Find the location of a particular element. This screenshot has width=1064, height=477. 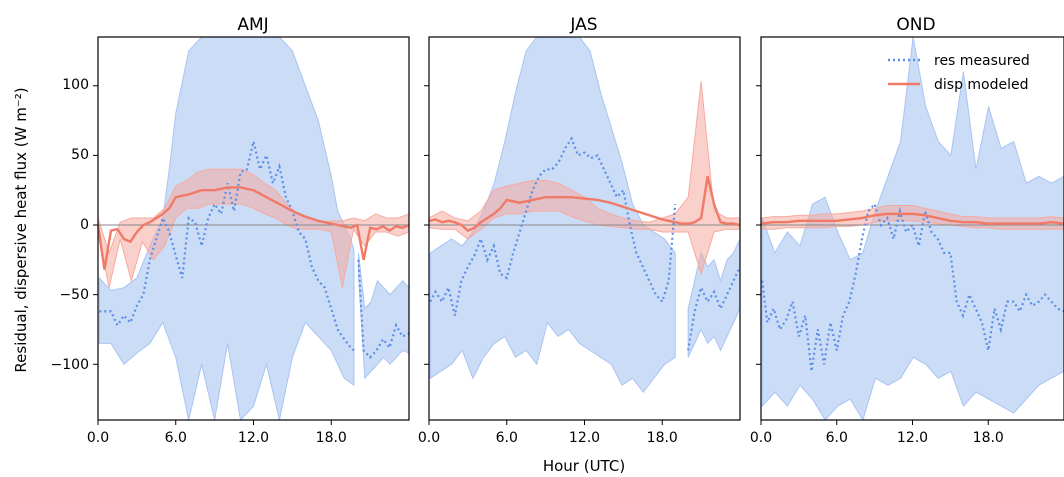

y-tick-label: −50 is located at coordinates (74, 295).